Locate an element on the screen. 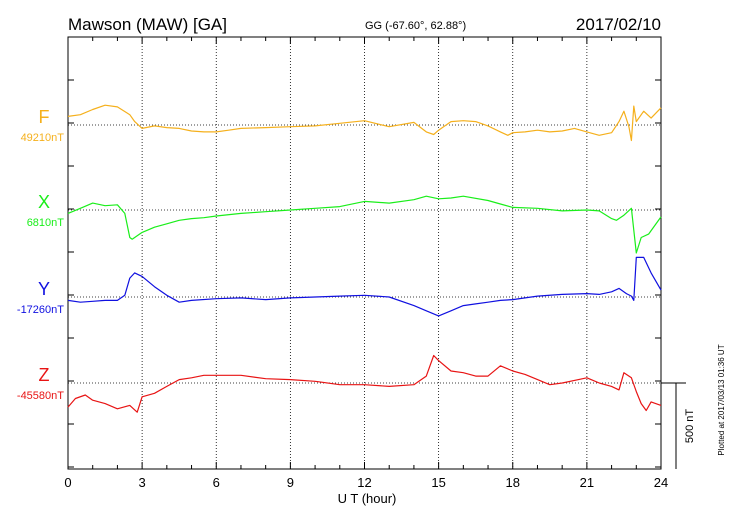 The height and width of the screenshot is (520, 730). series-name-f: F is located at coordinates (44, 117).